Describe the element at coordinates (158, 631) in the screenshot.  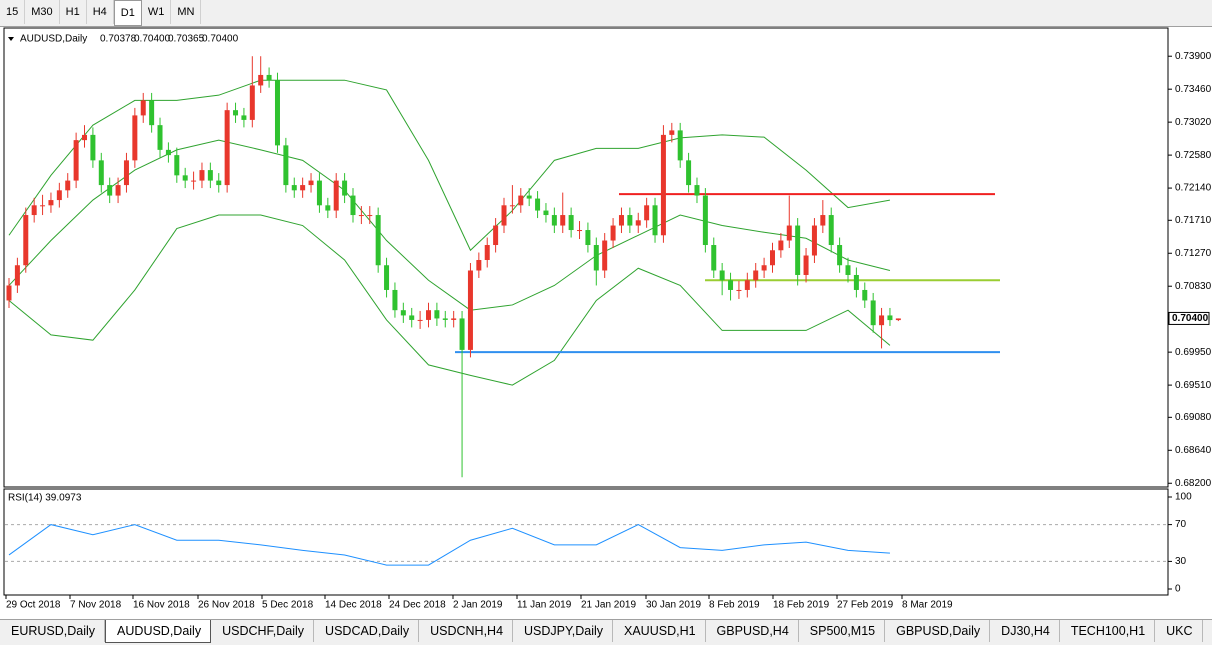
I see `chart-tab: AUDUSD,Daily` at that location.